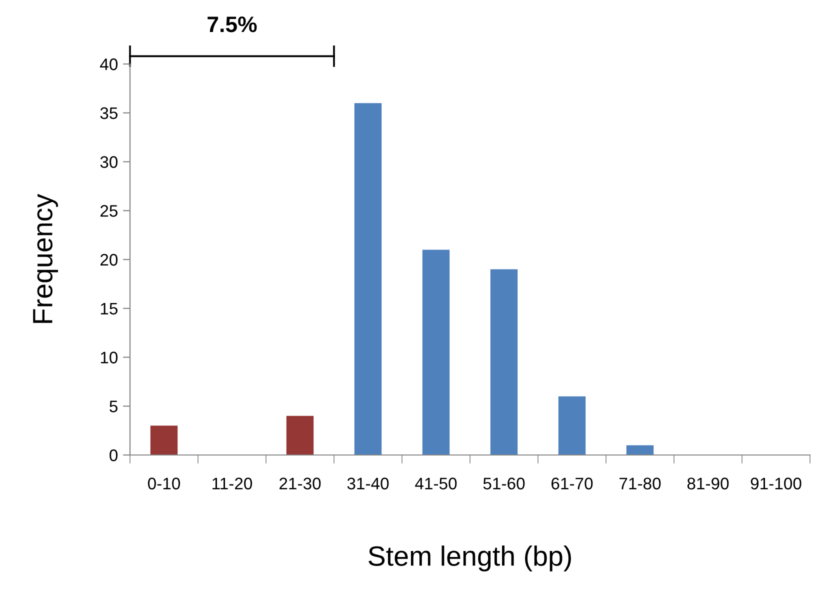 This screenshot has height=599, width=826. I want to click on y-tick-label: 10, so click(109, 358).